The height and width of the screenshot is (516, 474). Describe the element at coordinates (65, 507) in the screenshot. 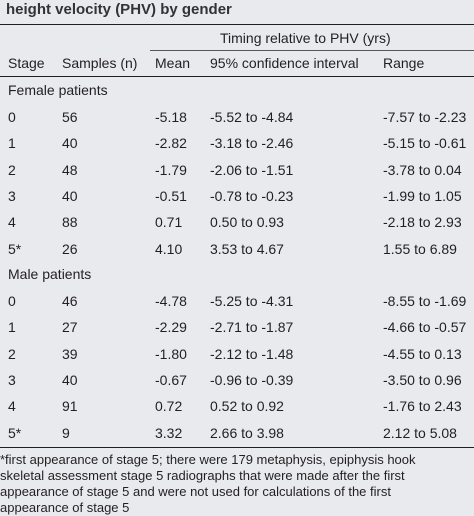

I see `footnote: appearance of stage 5` at that location.